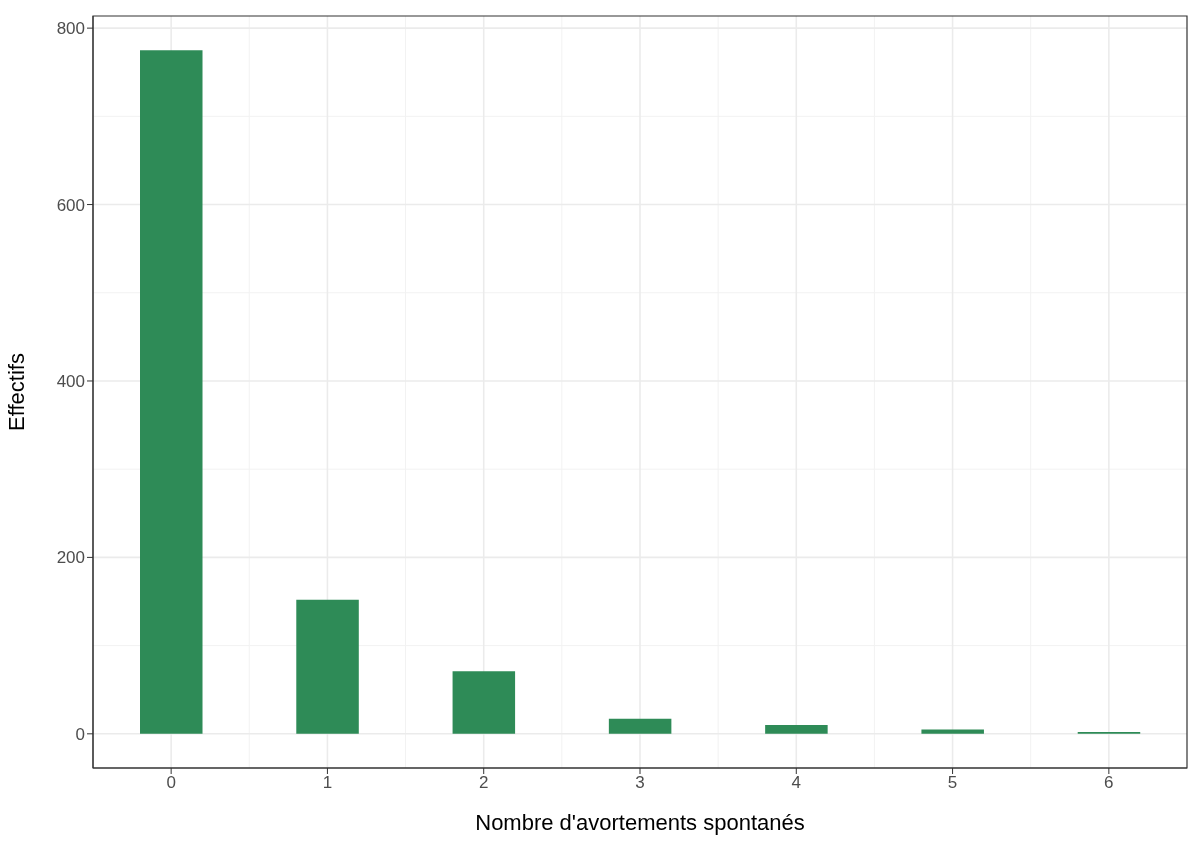 Image resolution: width=1195 pixels, height=852 pixels. What do you see at coordinates (70, 558) in the screenshot?
I see `y-tick-label: 200` at bounding box center [70, 558].